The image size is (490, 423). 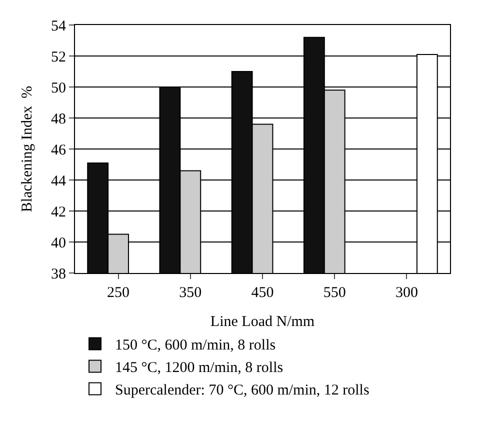 I want to click on y-tick-label: 50, so click(x=58, y=88).